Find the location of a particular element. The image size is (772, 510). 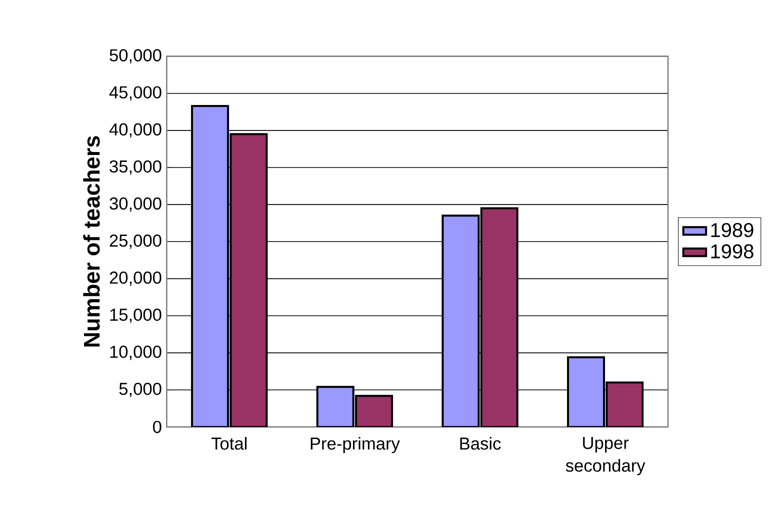

y-tick-label: 40,000 is located at coordinates (135, 130).